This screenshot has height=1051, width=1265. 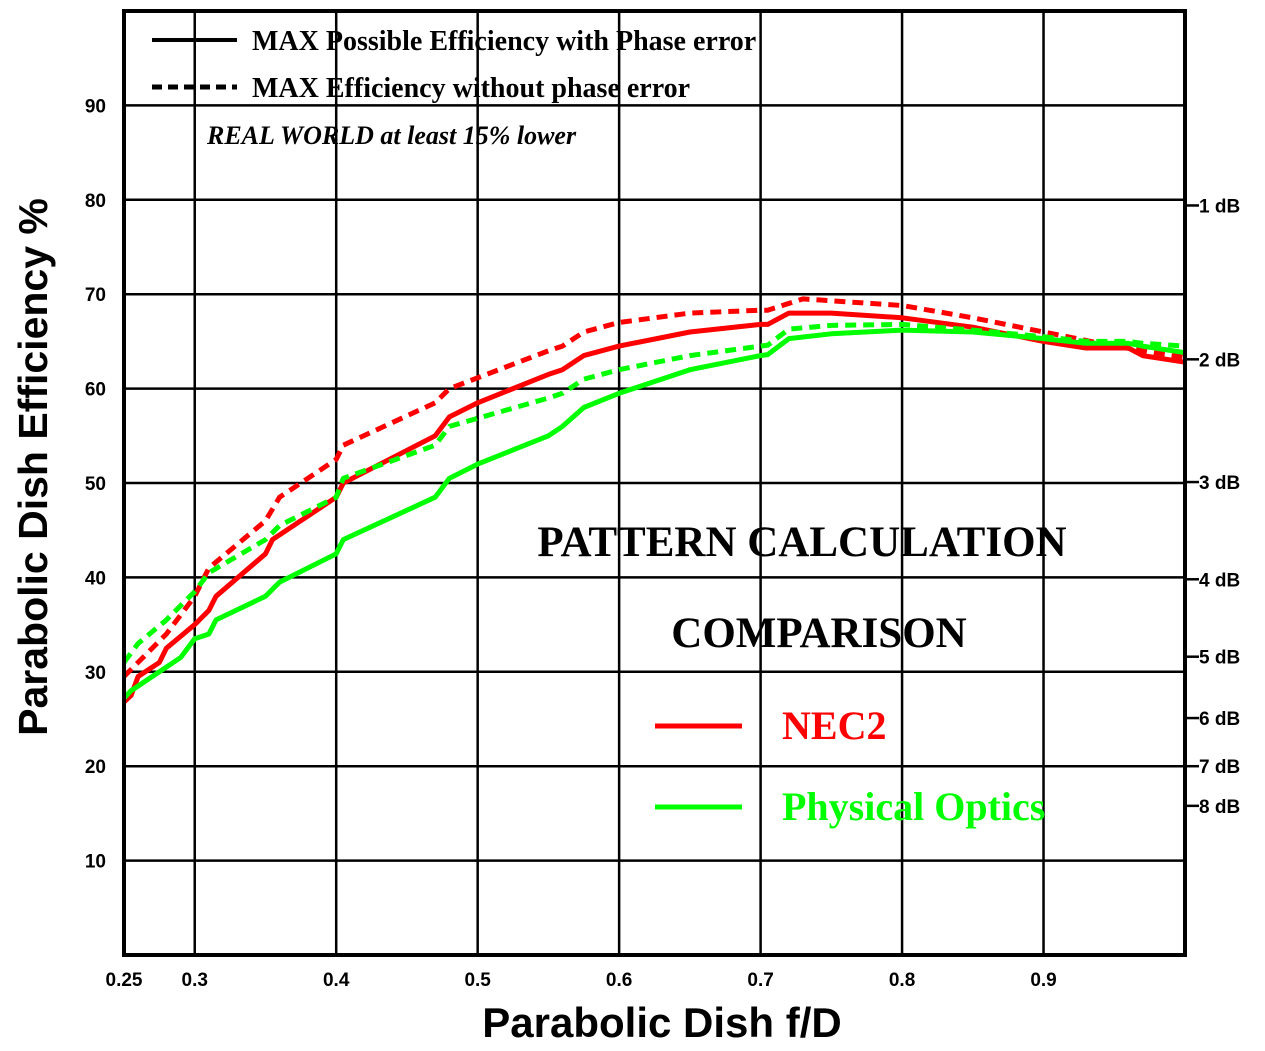 I want to click on legend-nec2-label: NEC2, so click(x=834, y=725).